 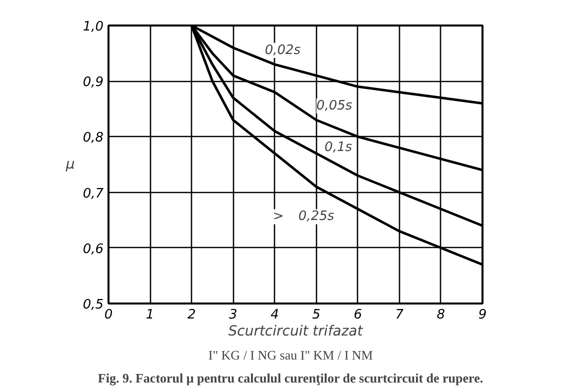 I want to click on x-tick-label: 1, so click(x=150, y=315).